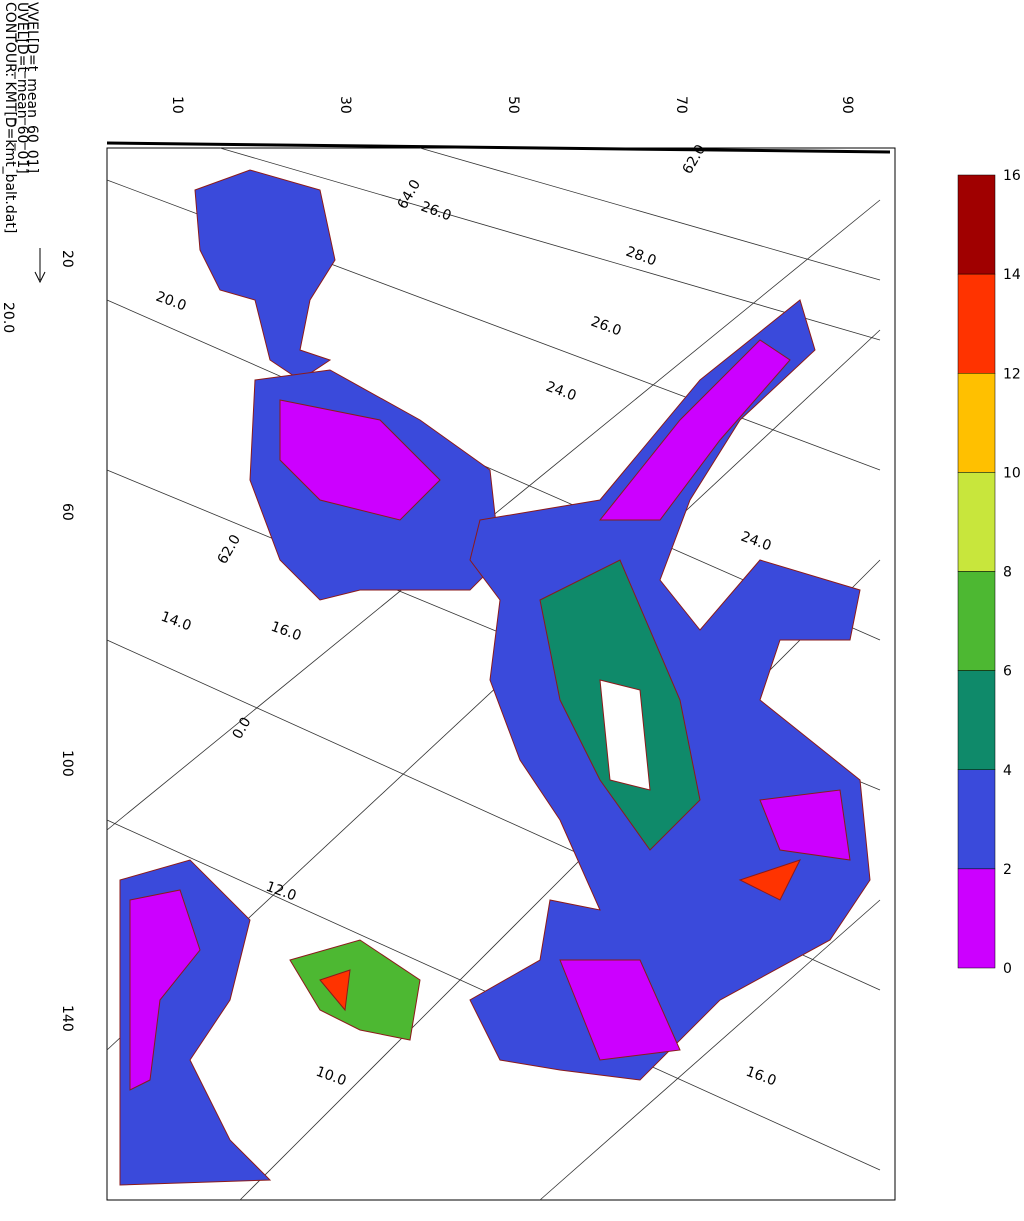  What do you see at coordinates (32, 87) in the screenshot?
I see `header-line: VVEL[D=t_mean_60_01]` at bounding box center [32, 87].